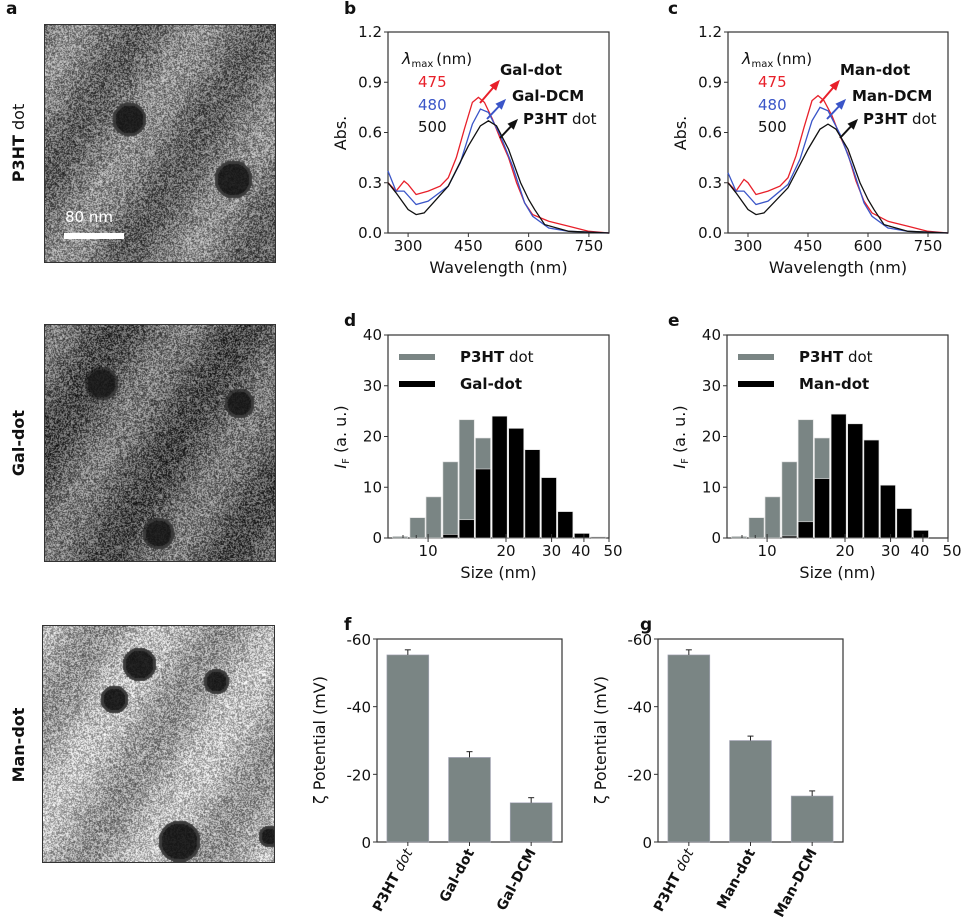  I want to click on tem-image-p3ht-dot, so click(160, 143).